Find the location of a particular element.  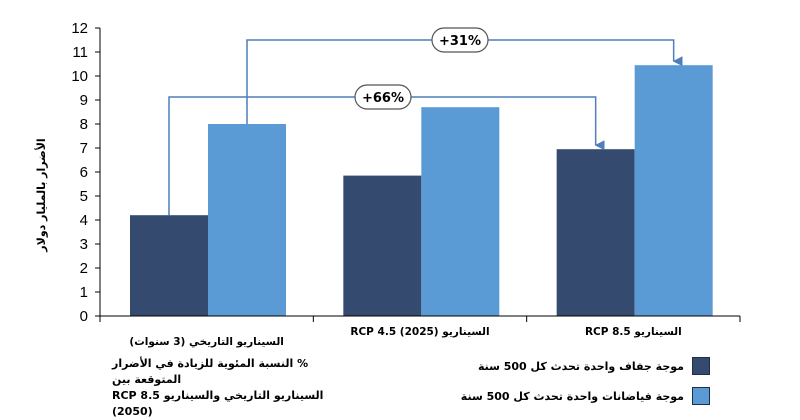

y-axis-label: الأضرار بالمليار دولار is located at coordinates (41, 195).